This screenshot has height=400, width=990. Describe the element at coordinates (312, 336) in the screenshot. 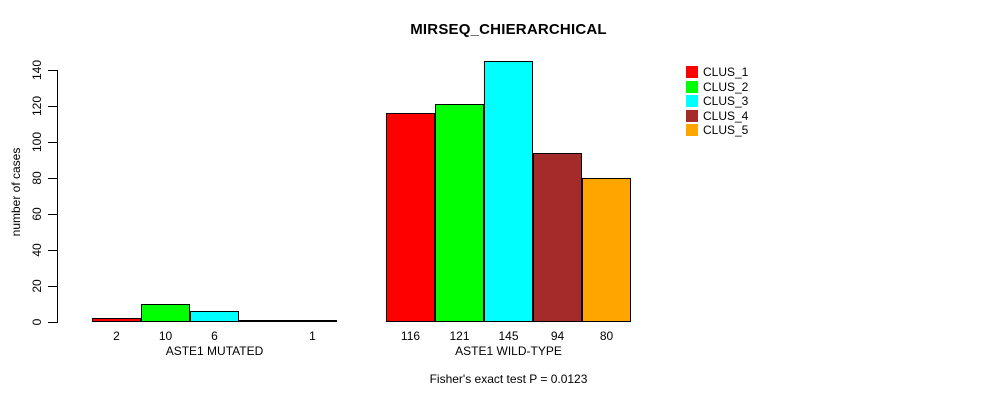

I see `bar-value-label: 1` at that location.